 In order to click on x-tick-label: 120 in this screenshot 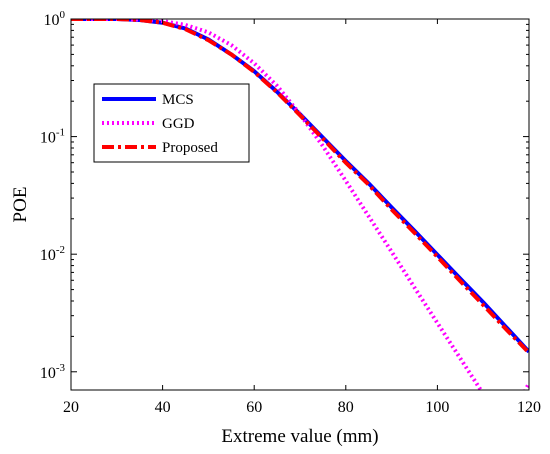, I will do `click(529, 407)`.